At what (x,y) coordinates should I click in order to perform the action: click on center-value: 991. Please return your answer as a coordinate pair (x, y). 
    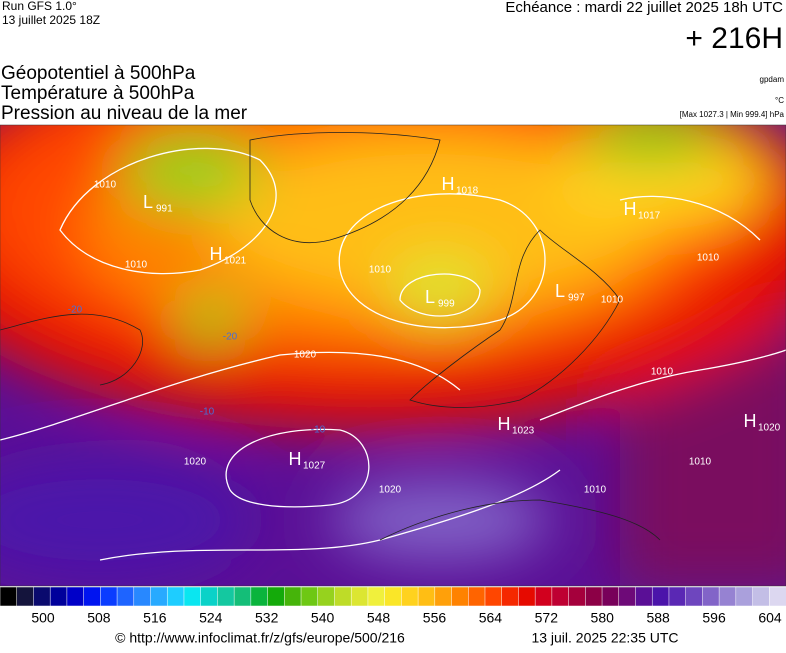
    Looking at the image, I should click on (164, 209).